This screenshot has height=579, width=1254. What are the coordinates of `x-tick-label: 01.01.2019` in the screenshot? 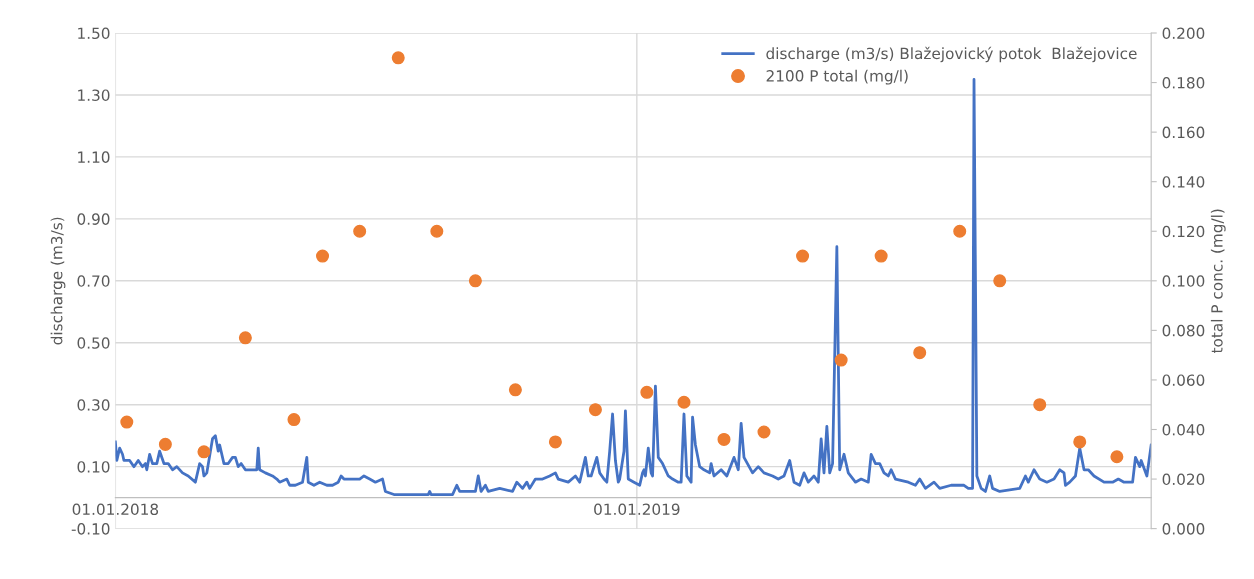 It's located at (637, 509).